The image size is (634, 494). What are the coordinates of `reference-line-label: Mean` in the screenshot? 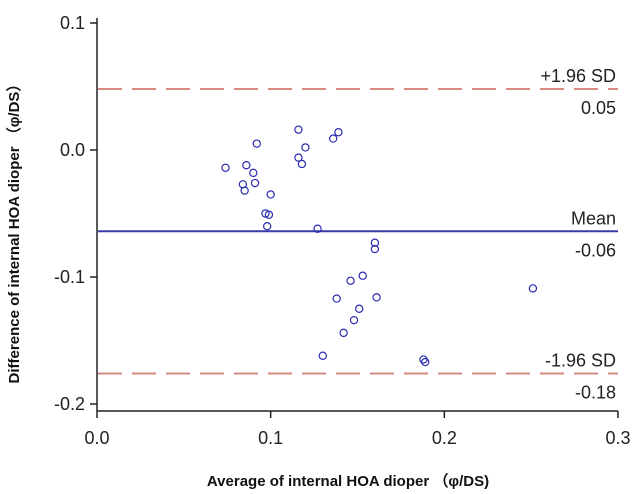 It's located at (593, 218).